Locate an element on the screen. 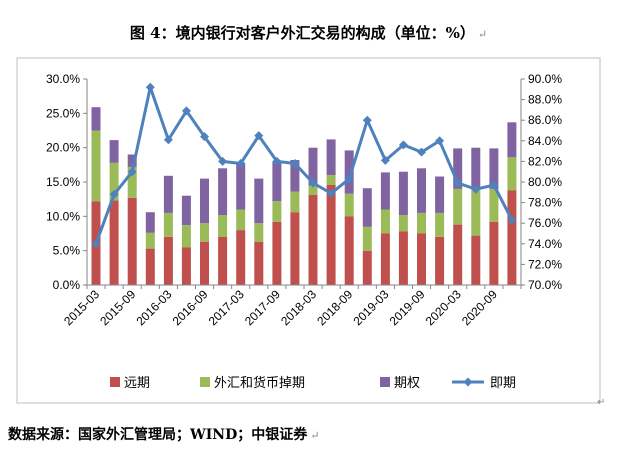  x-tick-label: 2016-03 is located at coordinates (153, 307).